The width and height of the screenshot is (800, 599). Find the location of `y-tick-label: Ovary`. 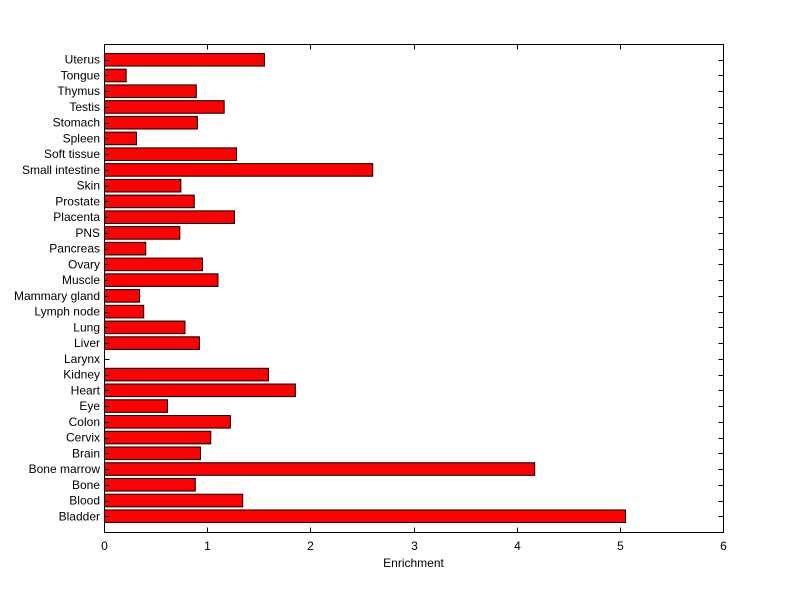

y-tick-label: Ovary is located at coordinates (84, 264).